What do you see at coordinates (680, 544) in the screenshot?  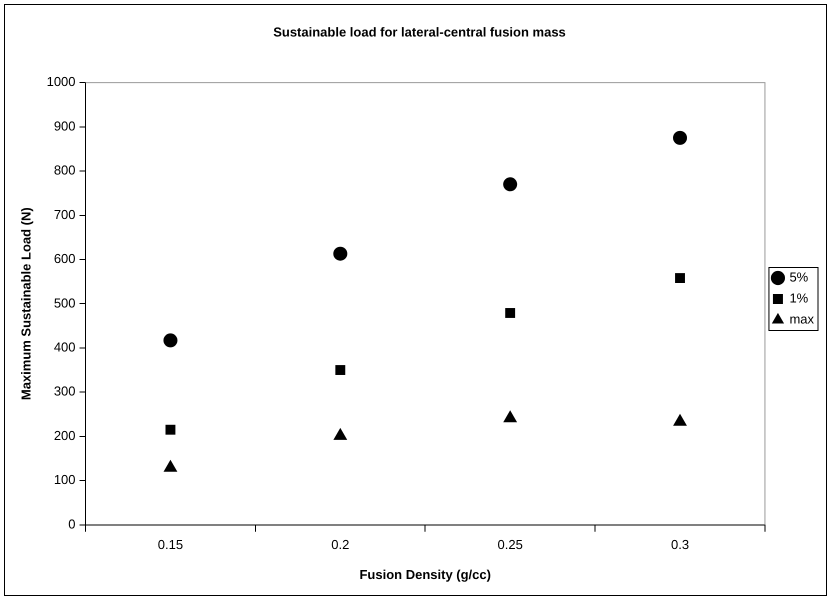 I see `x-tick-label: 0.3` at bounding box center [680, 544].